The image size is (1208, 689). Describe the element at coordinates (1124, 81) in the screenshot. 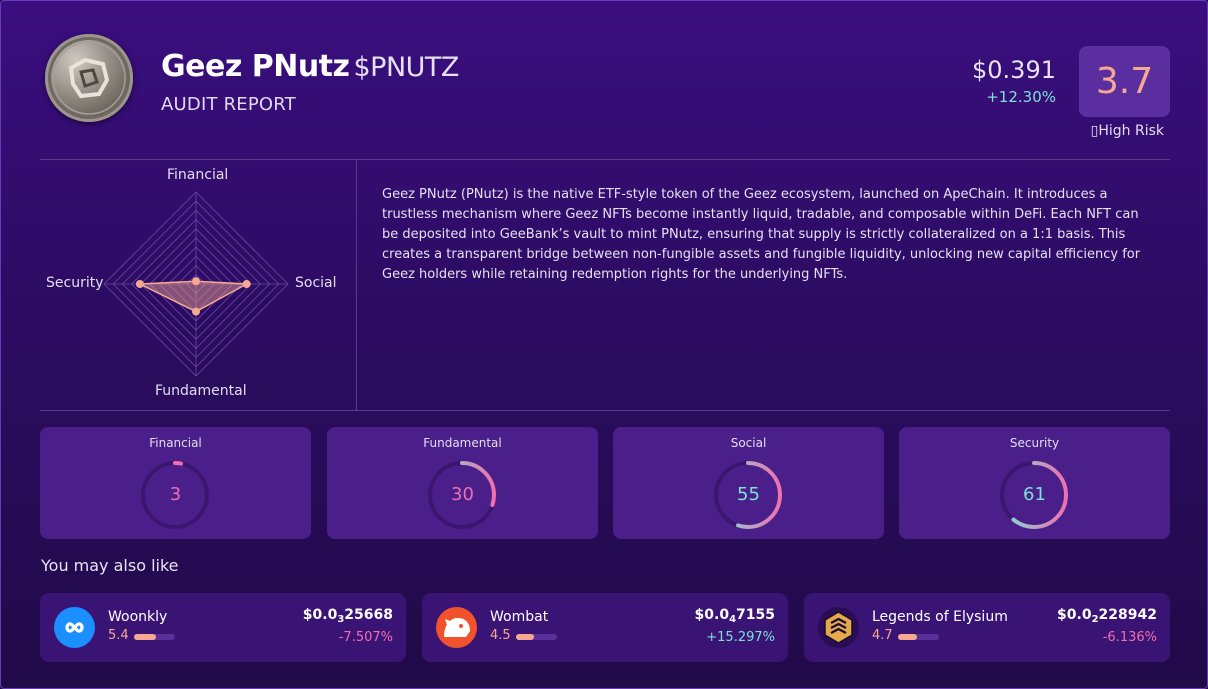

I see `overall-score-badge: 3.7` at that location.